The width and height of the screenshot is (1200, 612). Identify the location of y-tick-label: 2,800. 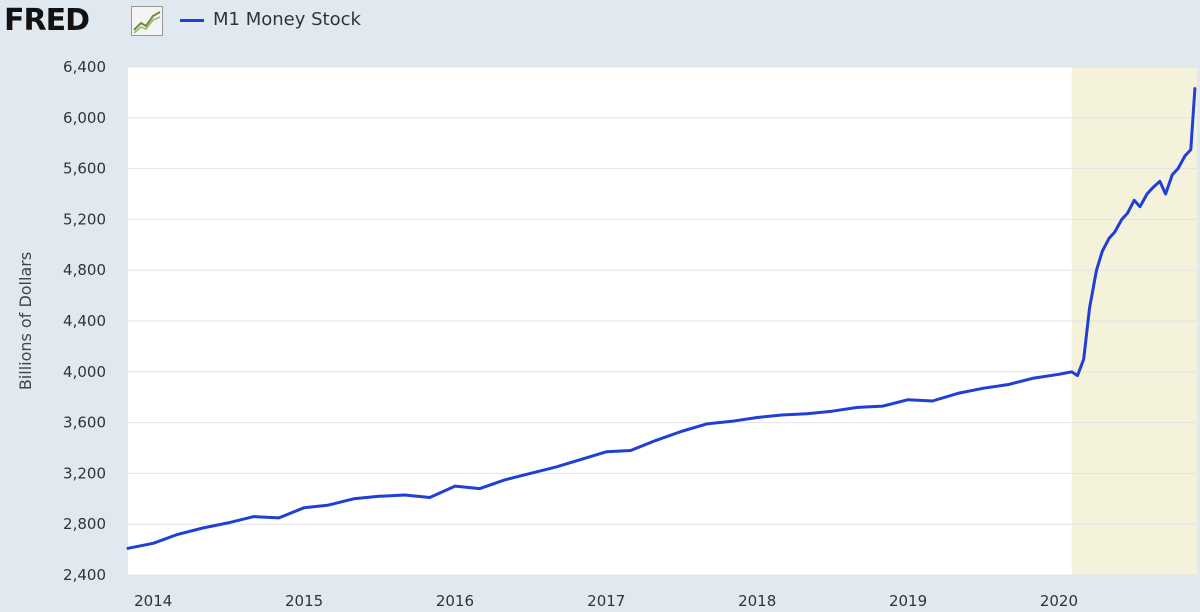
(84, 524).